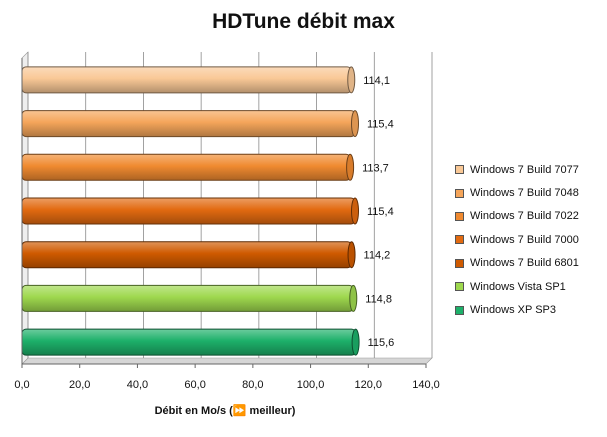  I want to click on x-tick-label: 0,0, so click(21, 385).